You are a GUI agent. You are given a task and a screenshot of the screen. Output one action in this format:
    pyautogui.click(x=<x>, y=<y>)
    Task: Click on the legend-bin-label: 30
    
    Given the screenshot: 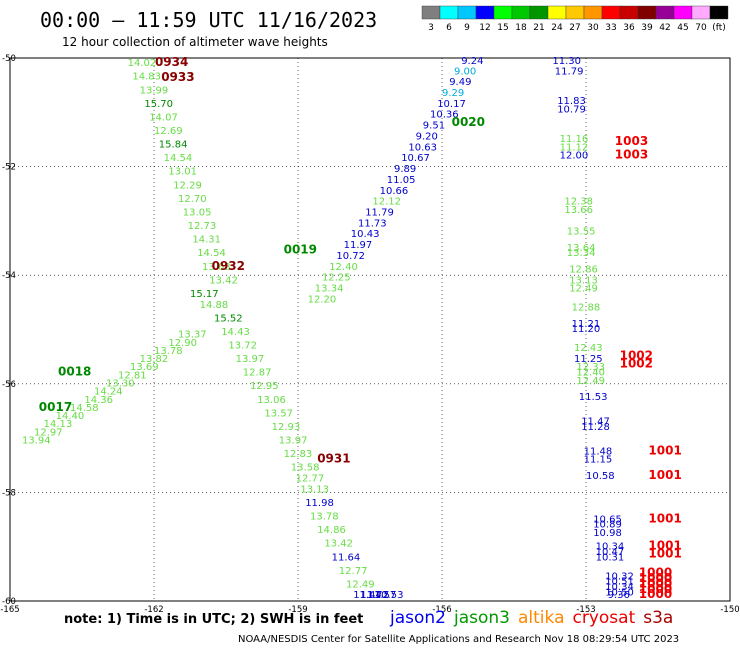 What is the action you would take?
    pyautogui.click(x=593, y=28)
    